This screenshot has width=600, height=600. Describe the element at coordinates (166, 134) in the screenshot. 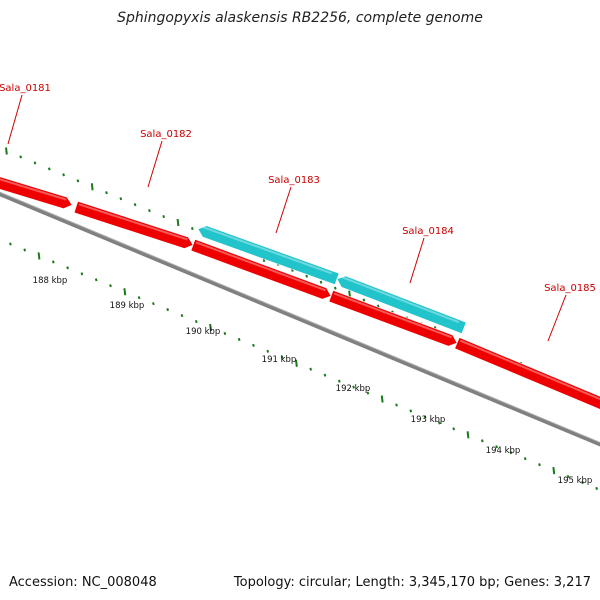

I see `gene-label: Sala_0182` at that location.